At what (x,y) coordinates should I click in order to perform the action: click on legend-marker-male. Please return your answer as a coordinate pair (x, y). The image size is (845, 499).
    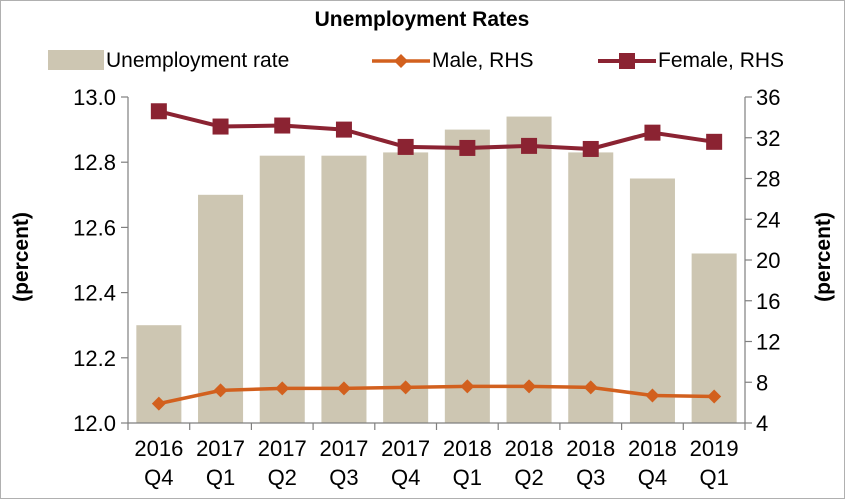
    Looking at the image, I should click on (401, 61).